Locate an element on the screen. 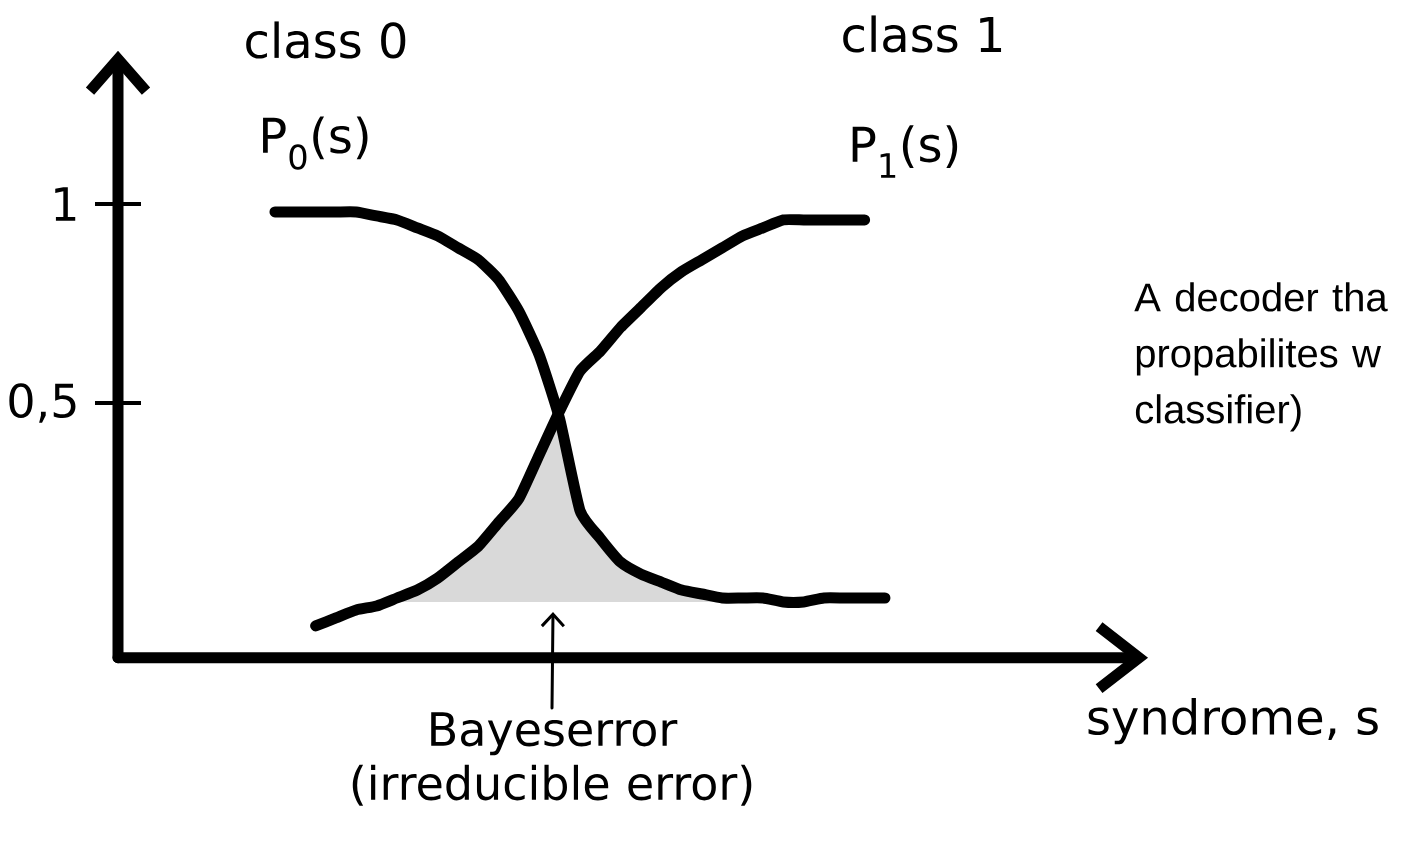  text: A decoder tha propabilites w classifier) is located at coordinates (1261, 357).